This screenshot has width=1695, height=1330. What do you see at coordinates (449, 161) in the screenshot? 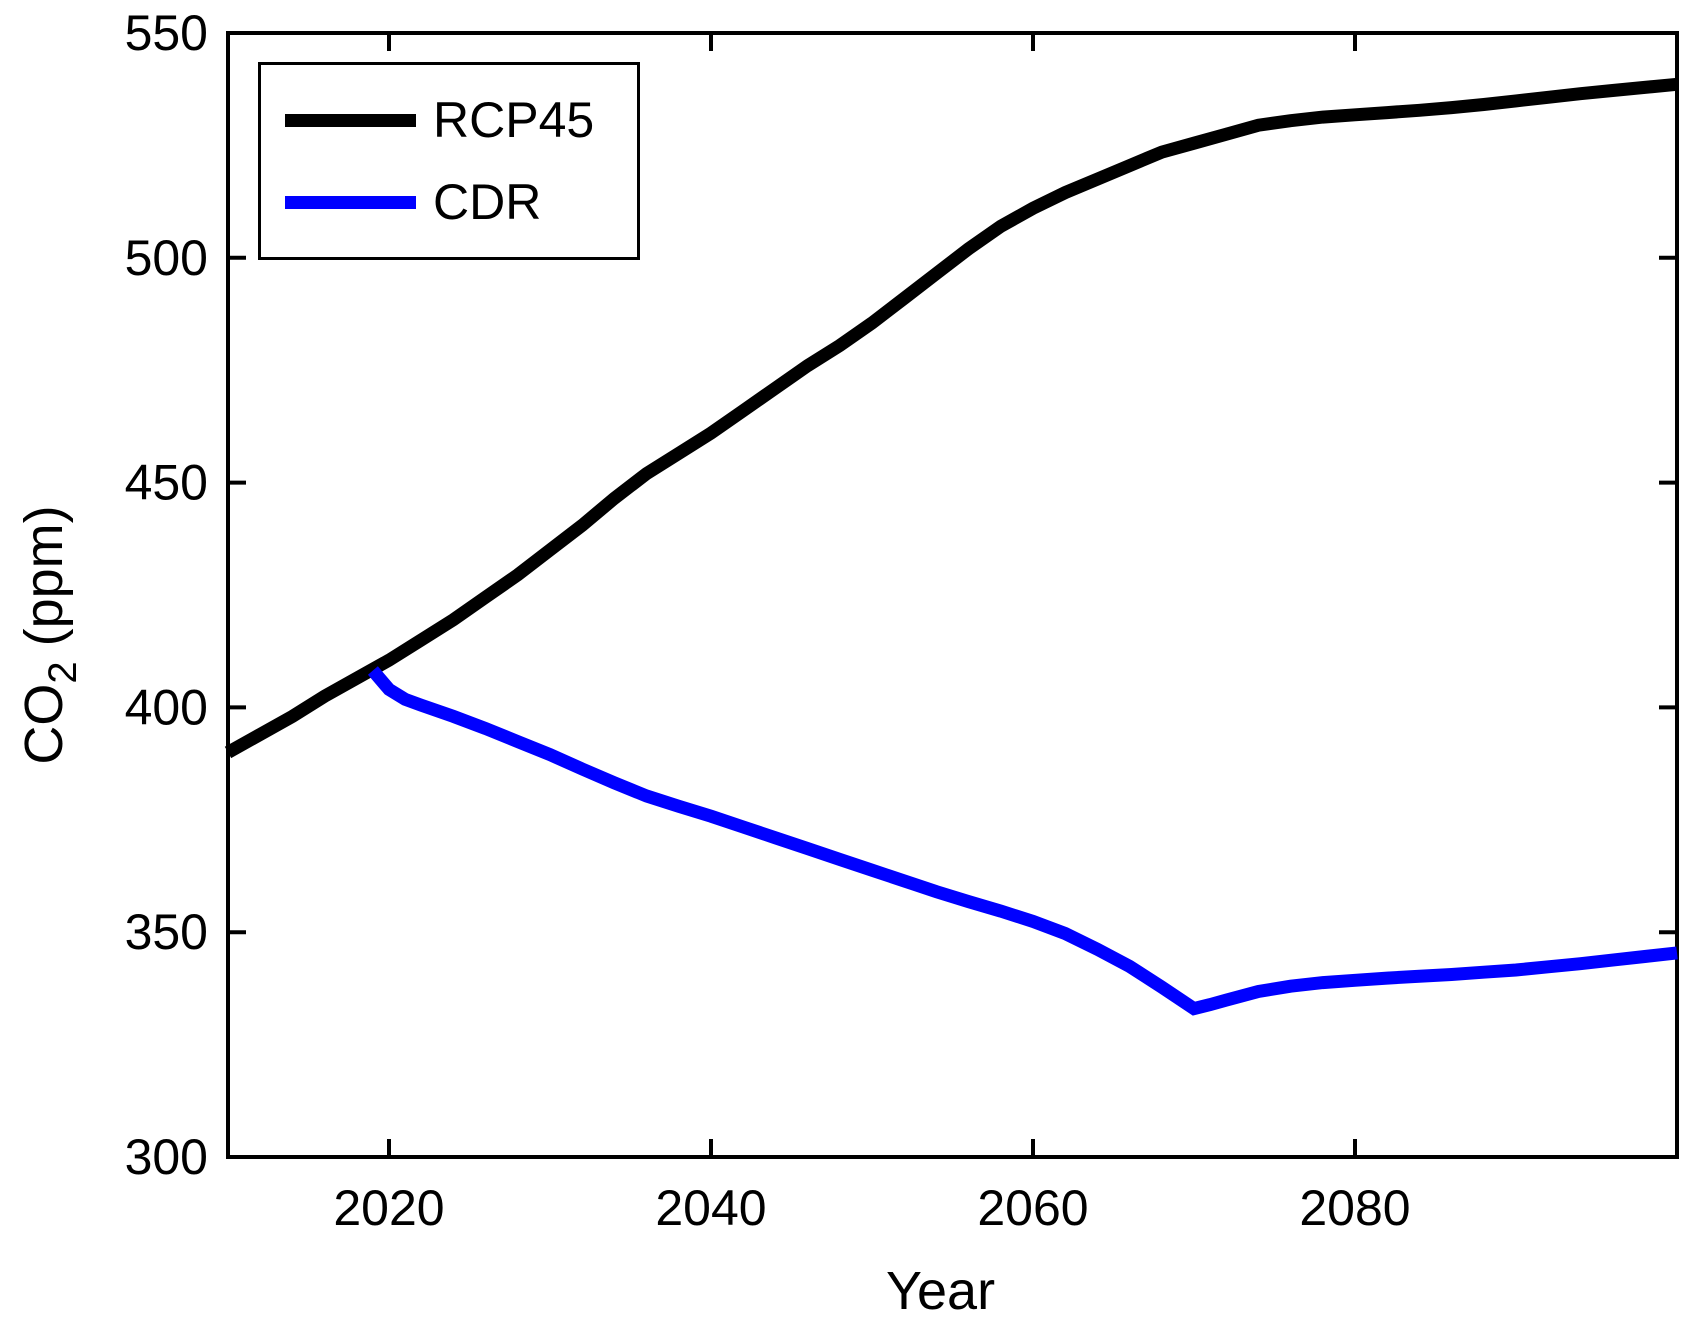
I see `legend: RCP45 CDR` at bounding box center [449, 161].